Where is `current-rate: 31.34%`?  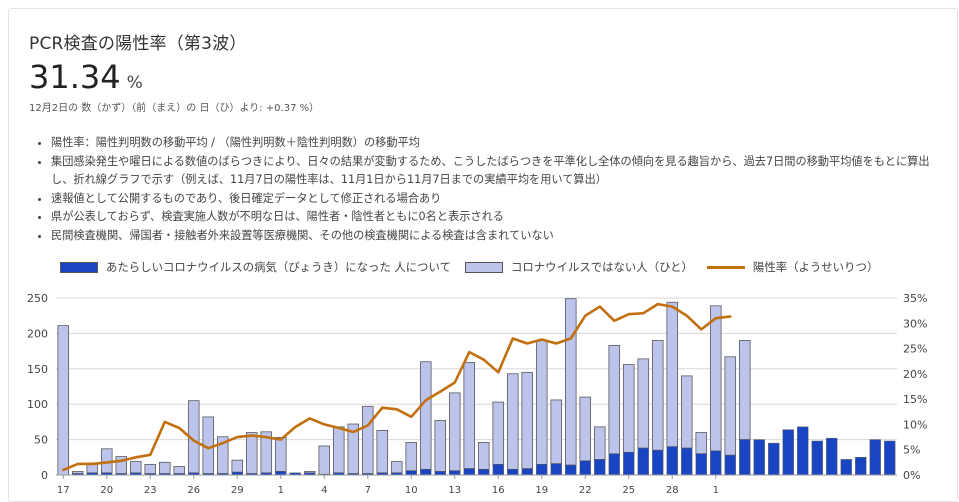
current-rate: 31.34% is located at coordinates (86, 77).